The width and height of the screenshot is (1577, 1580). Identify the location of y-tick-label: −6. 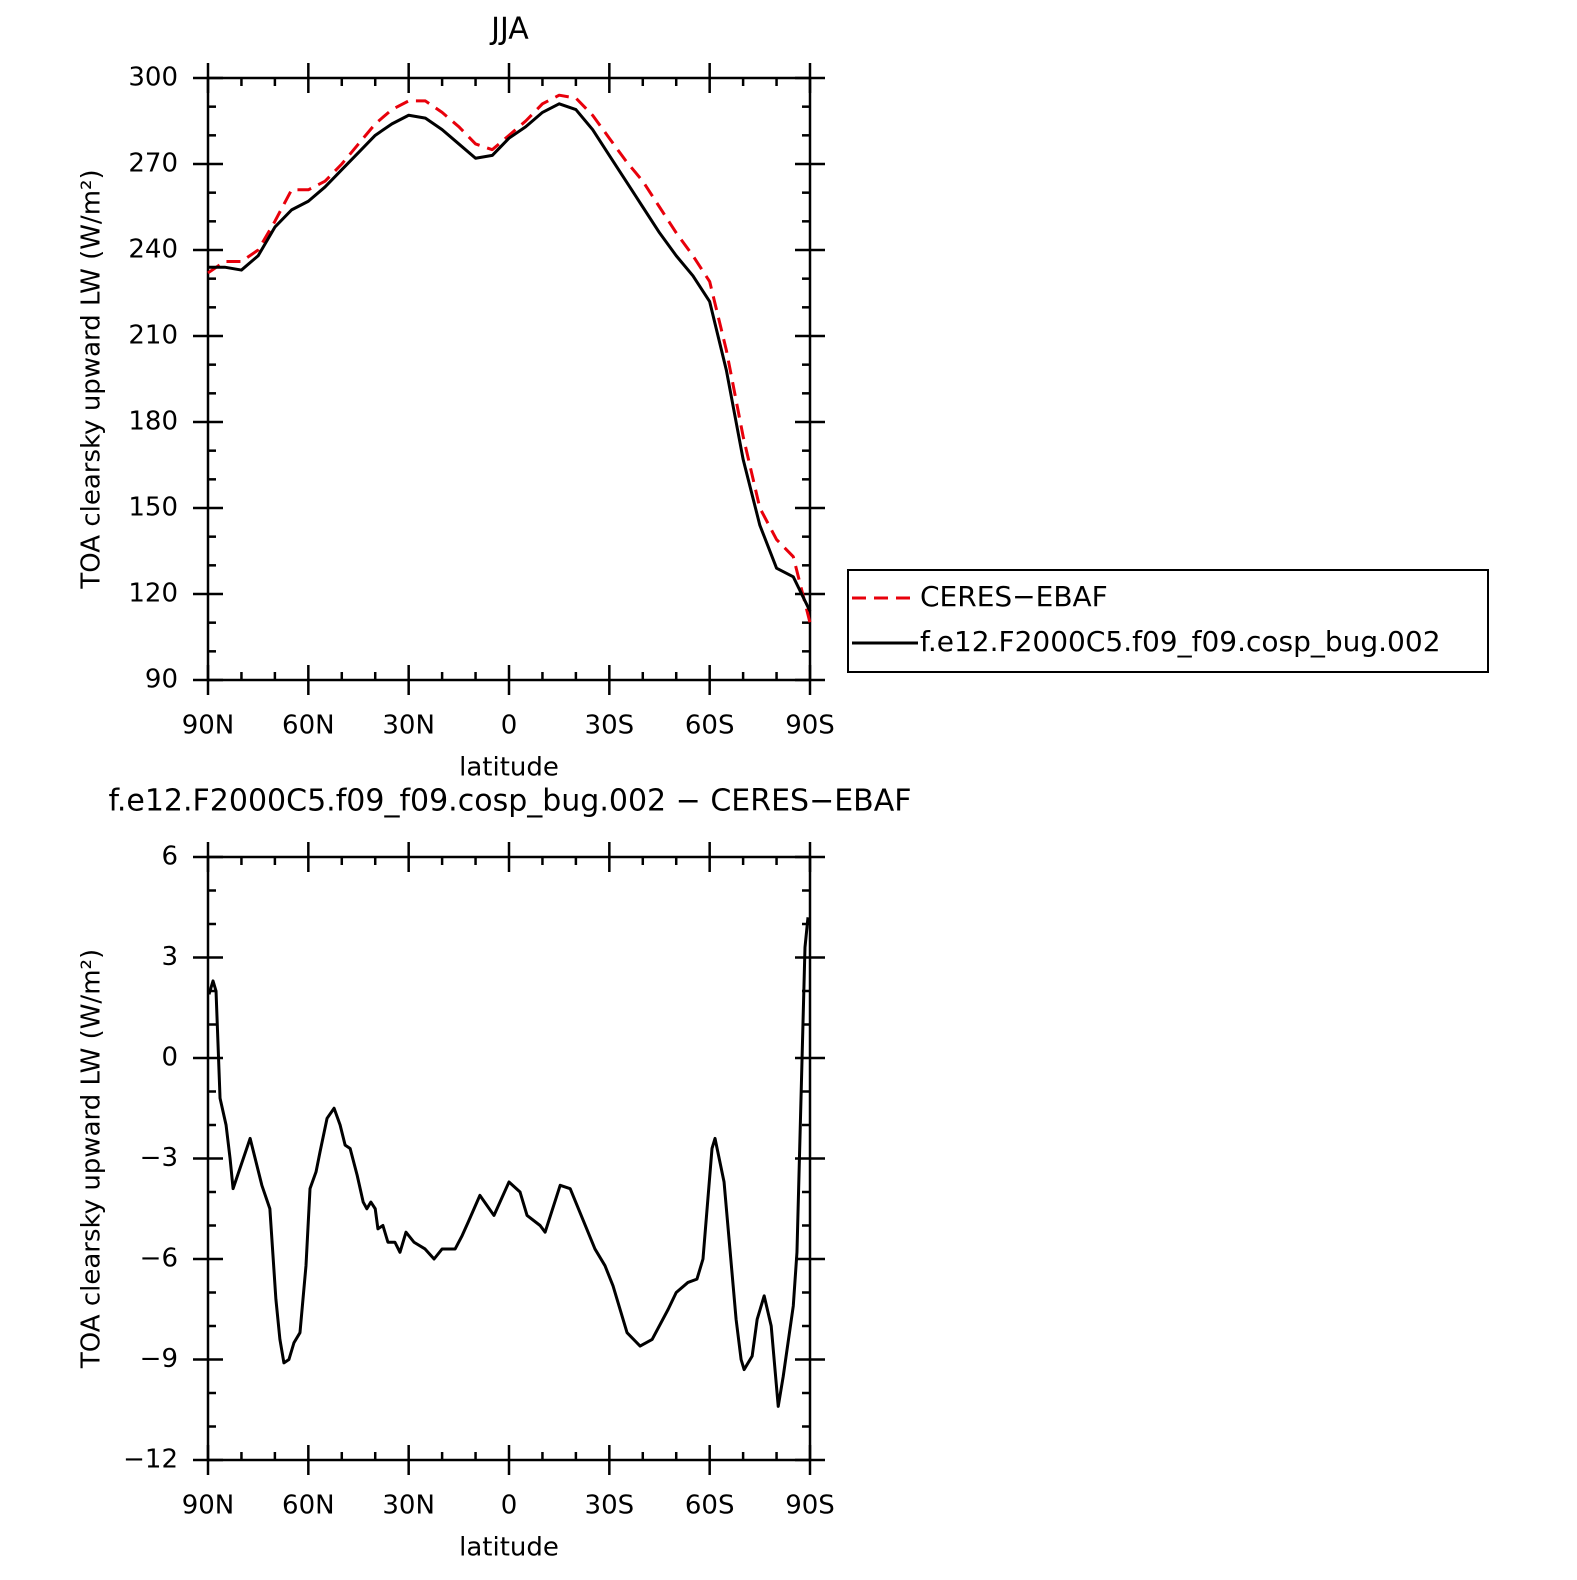
(159, 1259).